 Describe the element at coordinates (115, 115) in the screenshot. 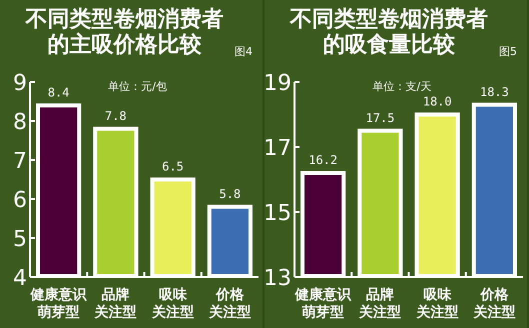

I see `data-label: 7.8` at that location.